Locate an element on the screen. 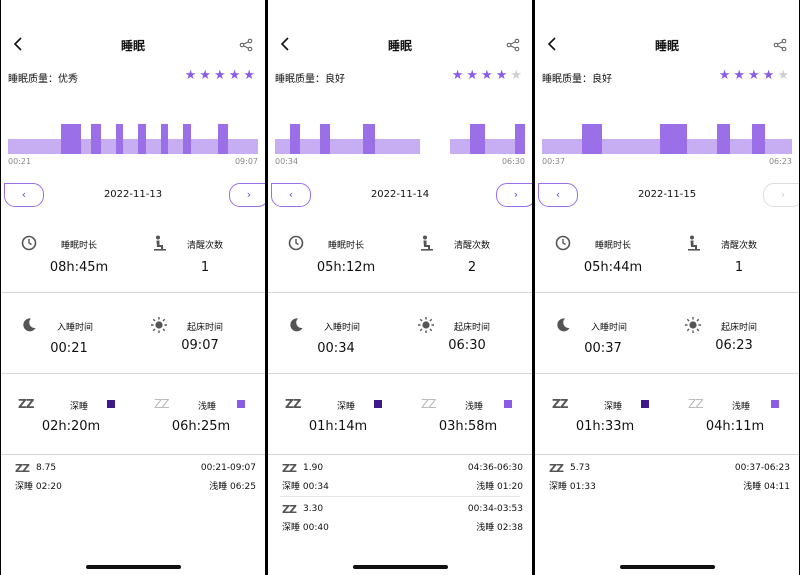 This screenshot has width=800, height=575. wakeup-value: 09:07 is located at coordinates (200, 345).